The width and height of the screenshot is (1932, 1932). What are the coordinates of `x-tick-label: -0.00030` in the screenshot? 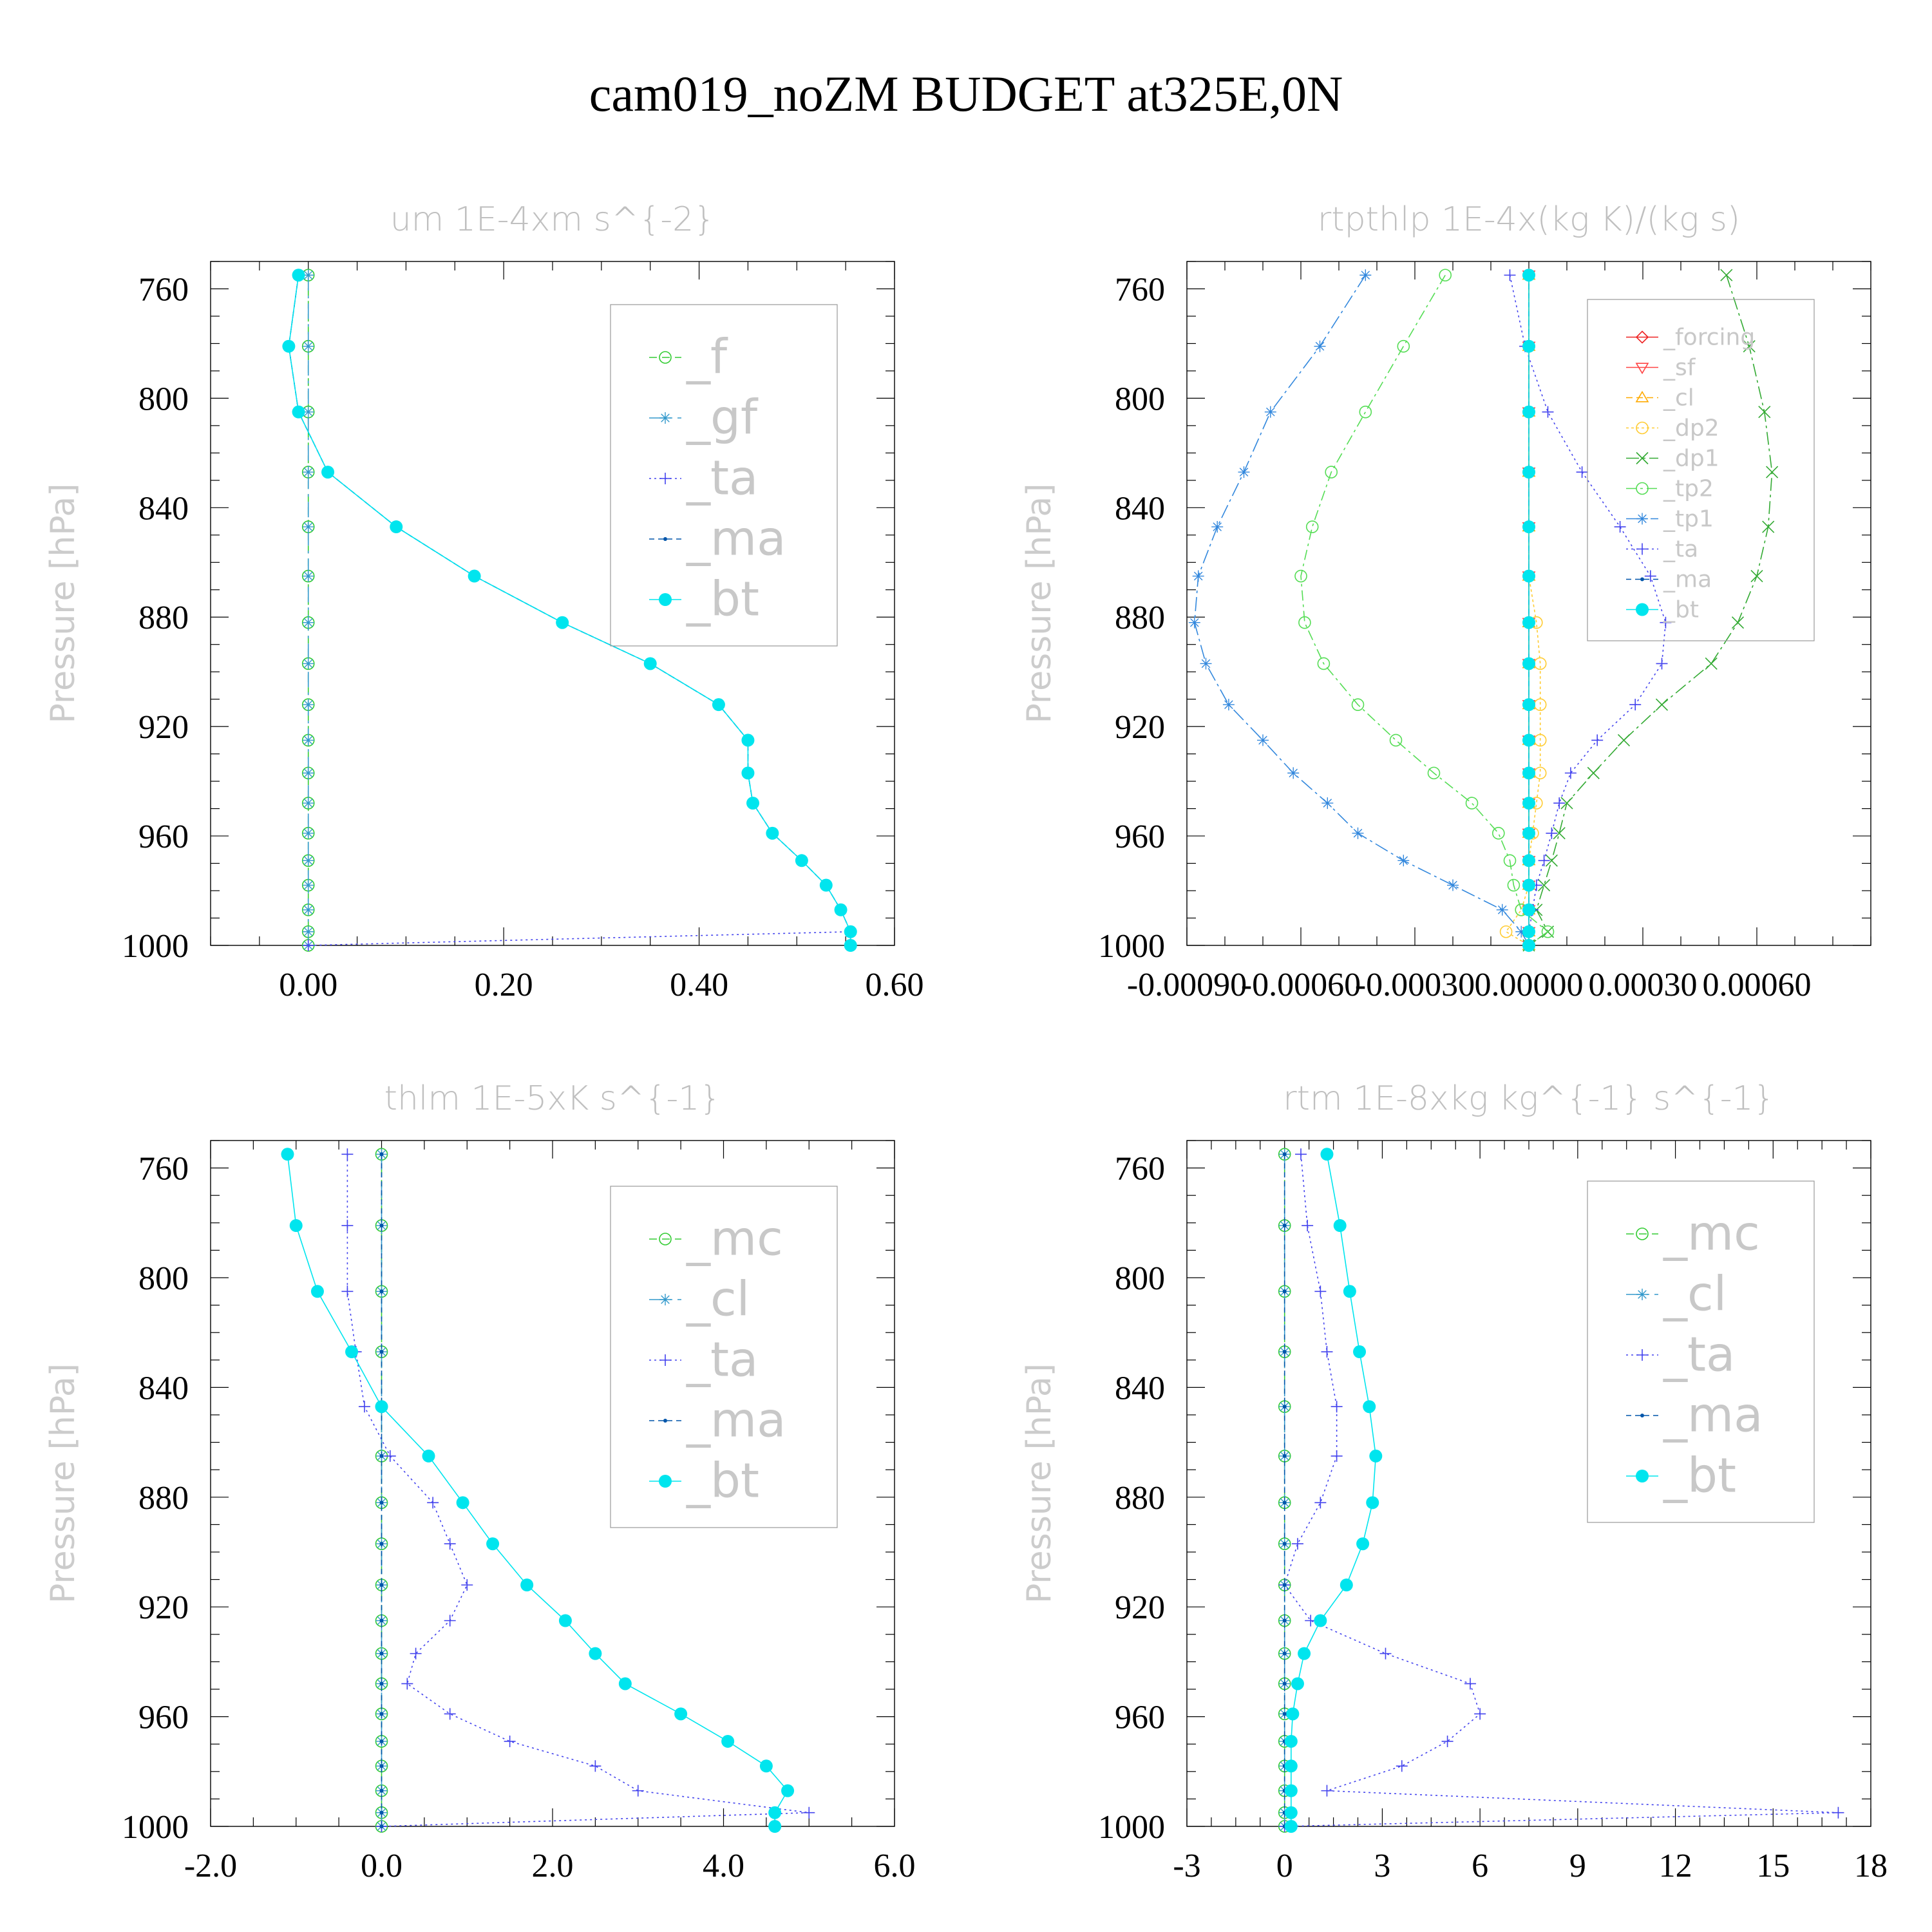 It's located at (1415, 985).